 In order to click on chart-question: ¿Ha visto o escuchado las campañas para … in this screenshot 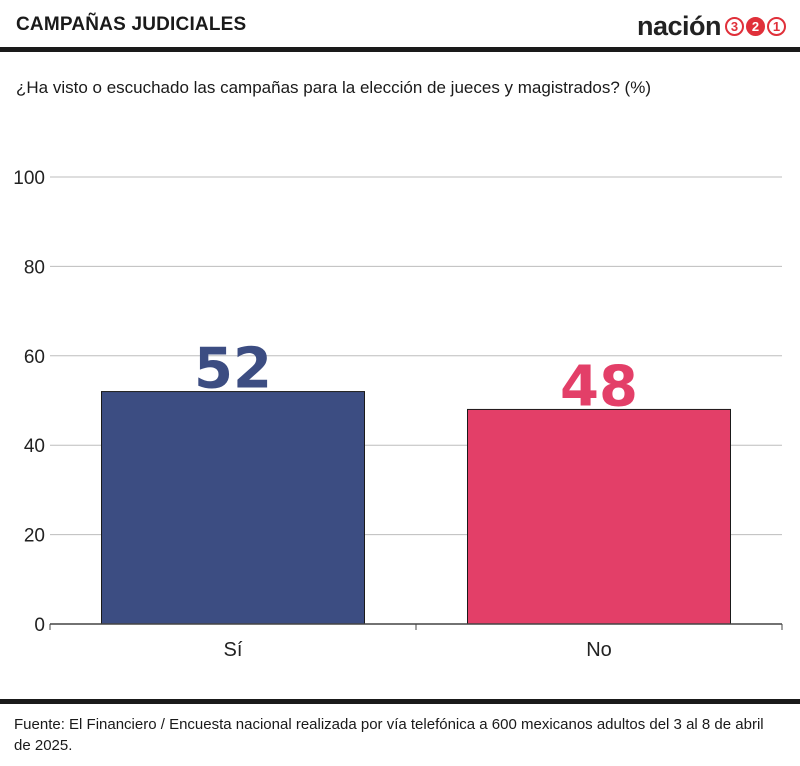, I will do `click(333, 87)`.